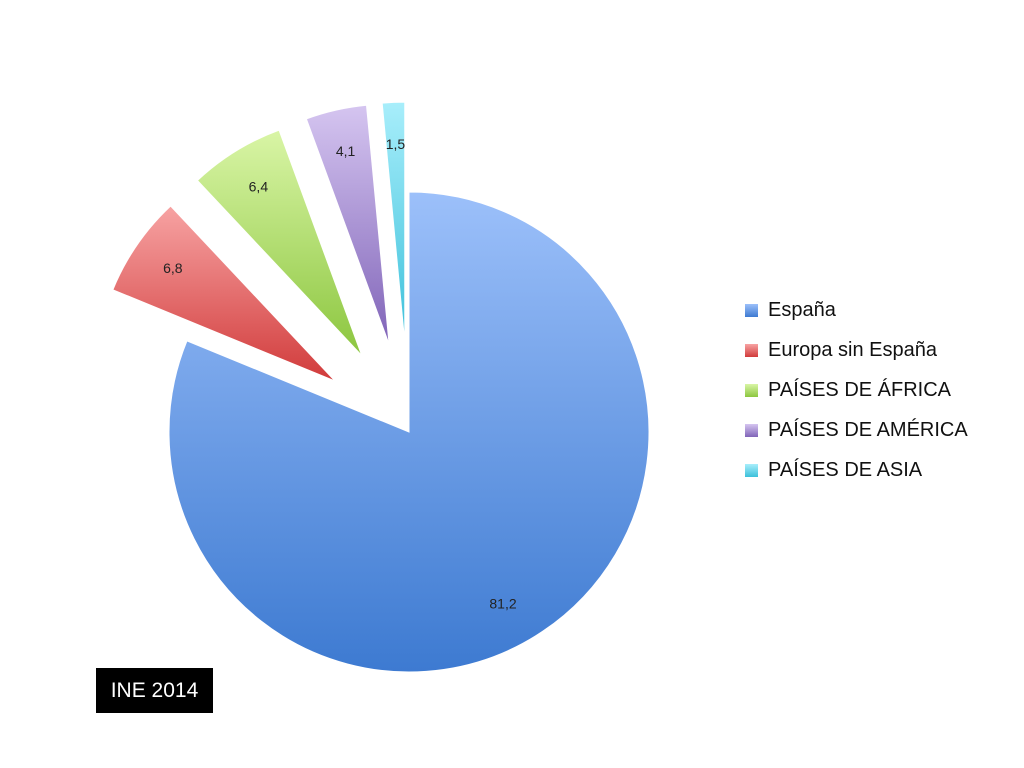 The image size is (1024, 768). Describe the element at coordinates (860, 389) in the screenshot. I see `legend-label: PAÍSES DE ÁFRICA` at that location.